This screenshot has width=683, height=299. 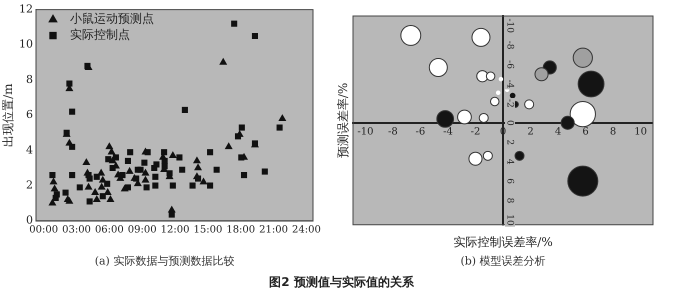 I want to click on x-tick-label: -6, so click(x=421, y=132).